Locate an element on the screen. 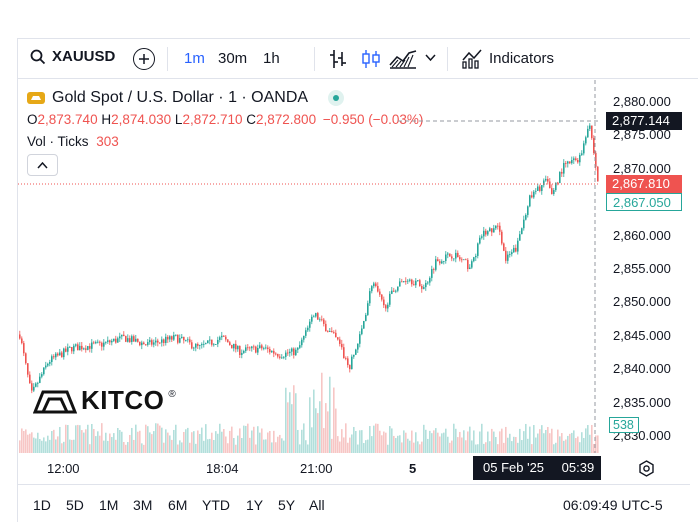 The width and height of the screenshot is (698, 522). range-button-all: All is located at coordinates (317, 505).